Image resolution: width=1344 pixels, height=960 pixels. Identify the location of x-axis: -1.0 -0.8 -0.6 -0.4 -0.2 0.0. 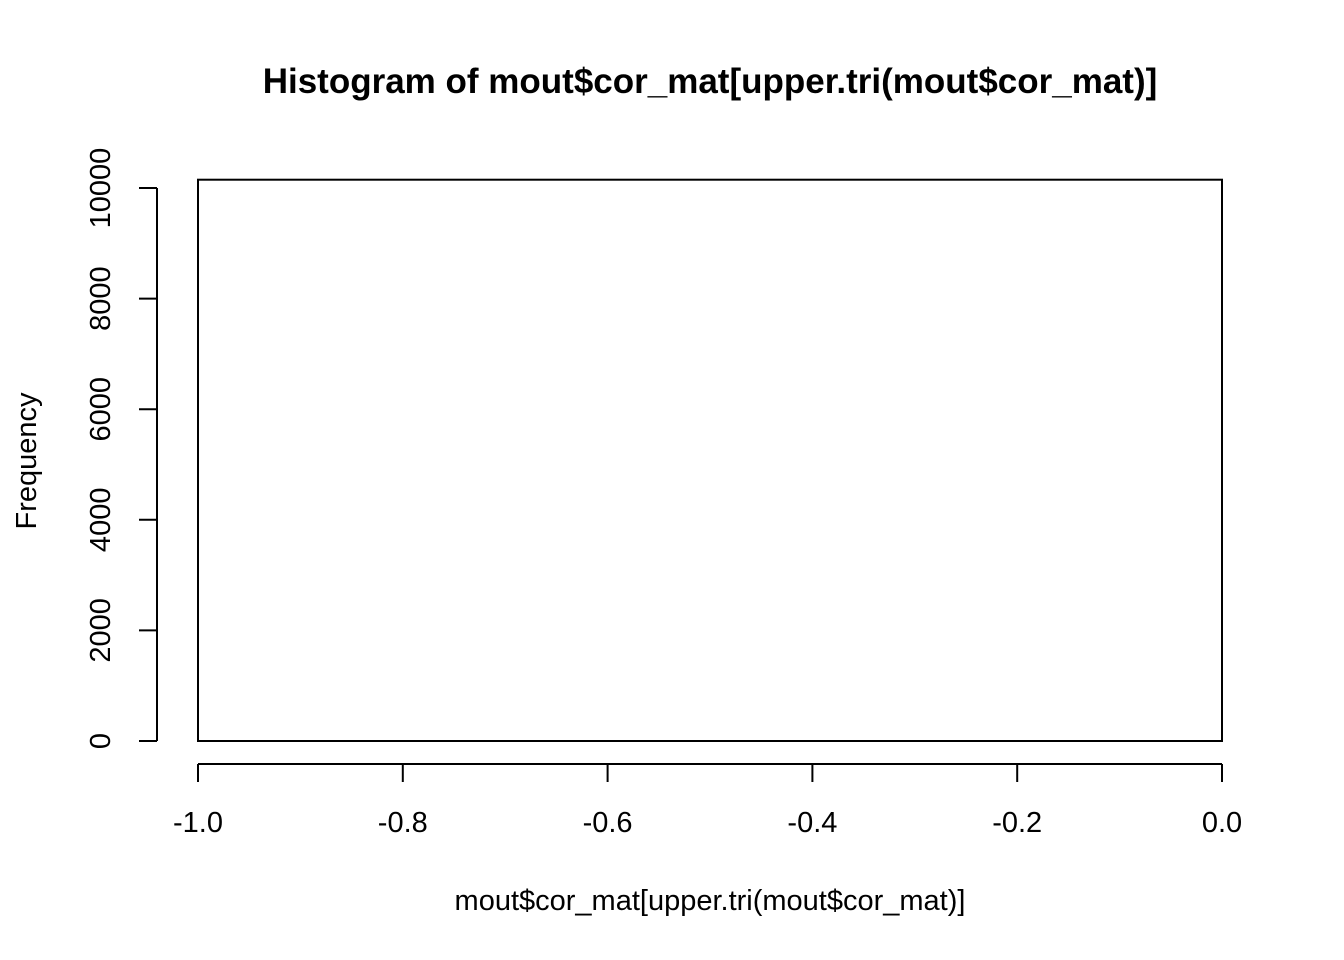
(707, 801).